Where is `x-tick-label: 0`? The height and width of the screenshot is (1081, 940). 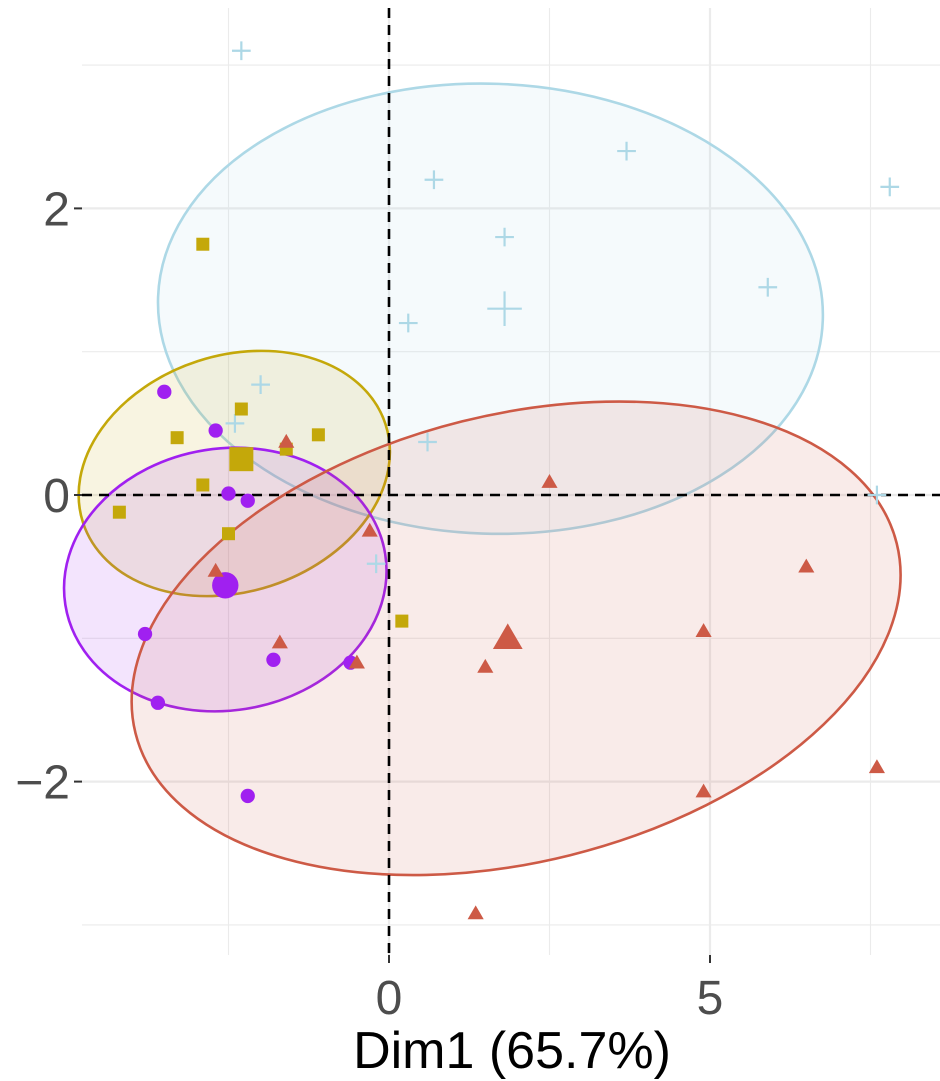 x-tick-label: 0 is located at coordinates (389, 998).